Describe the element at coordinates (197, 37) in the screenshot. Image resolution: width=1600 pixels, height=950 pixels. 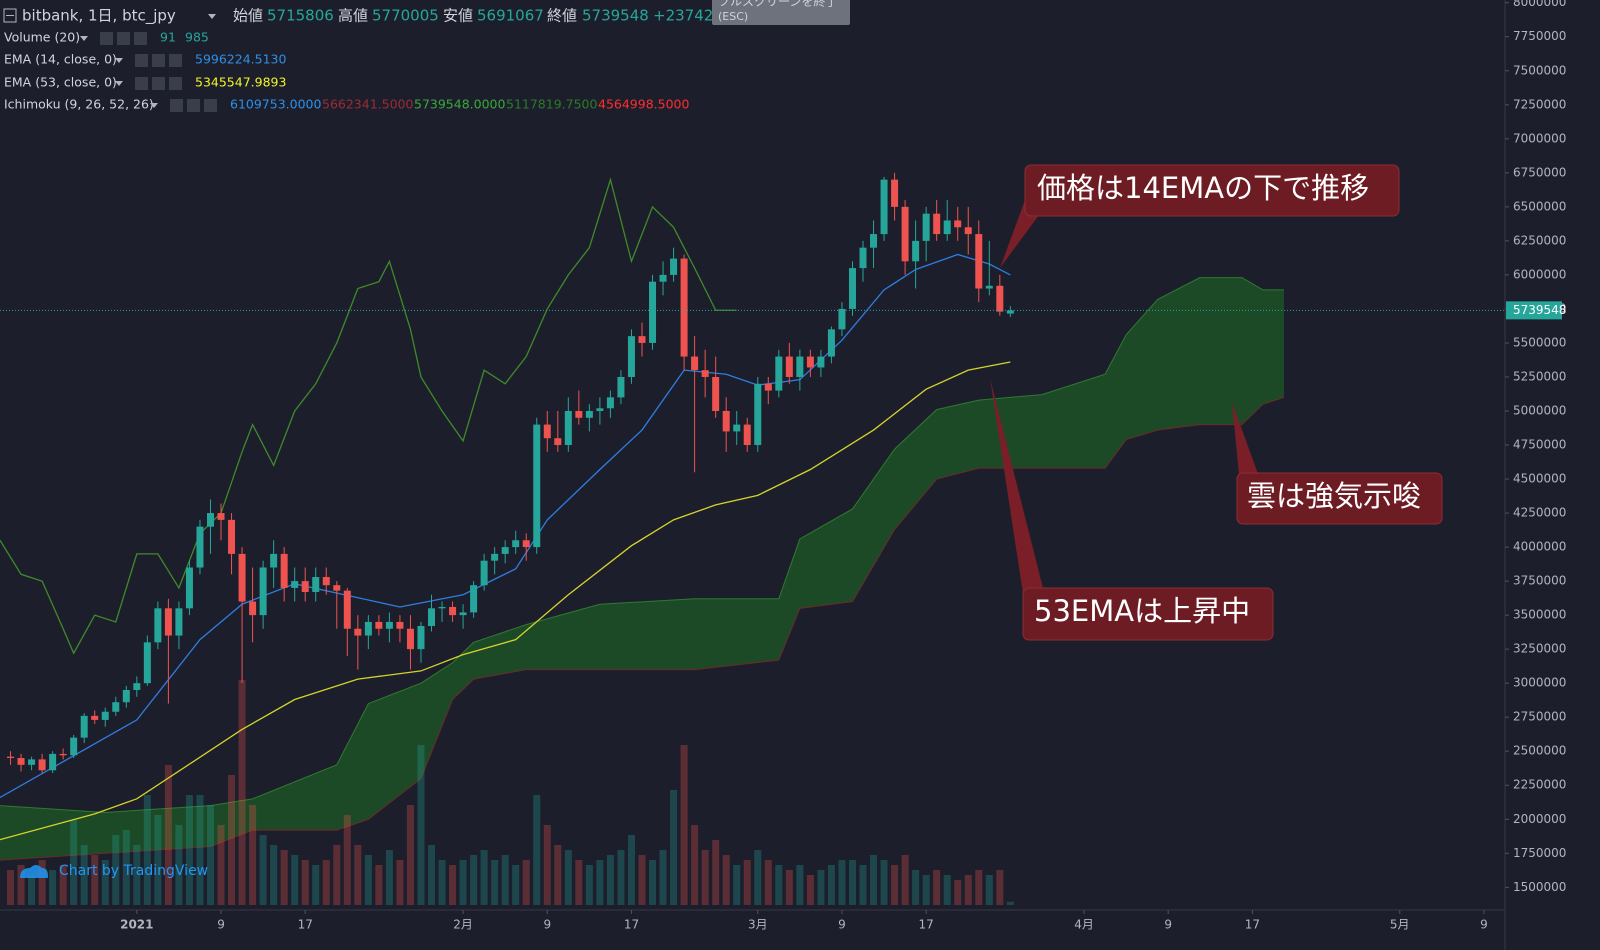
I see `indicator-value: 985` at that location.